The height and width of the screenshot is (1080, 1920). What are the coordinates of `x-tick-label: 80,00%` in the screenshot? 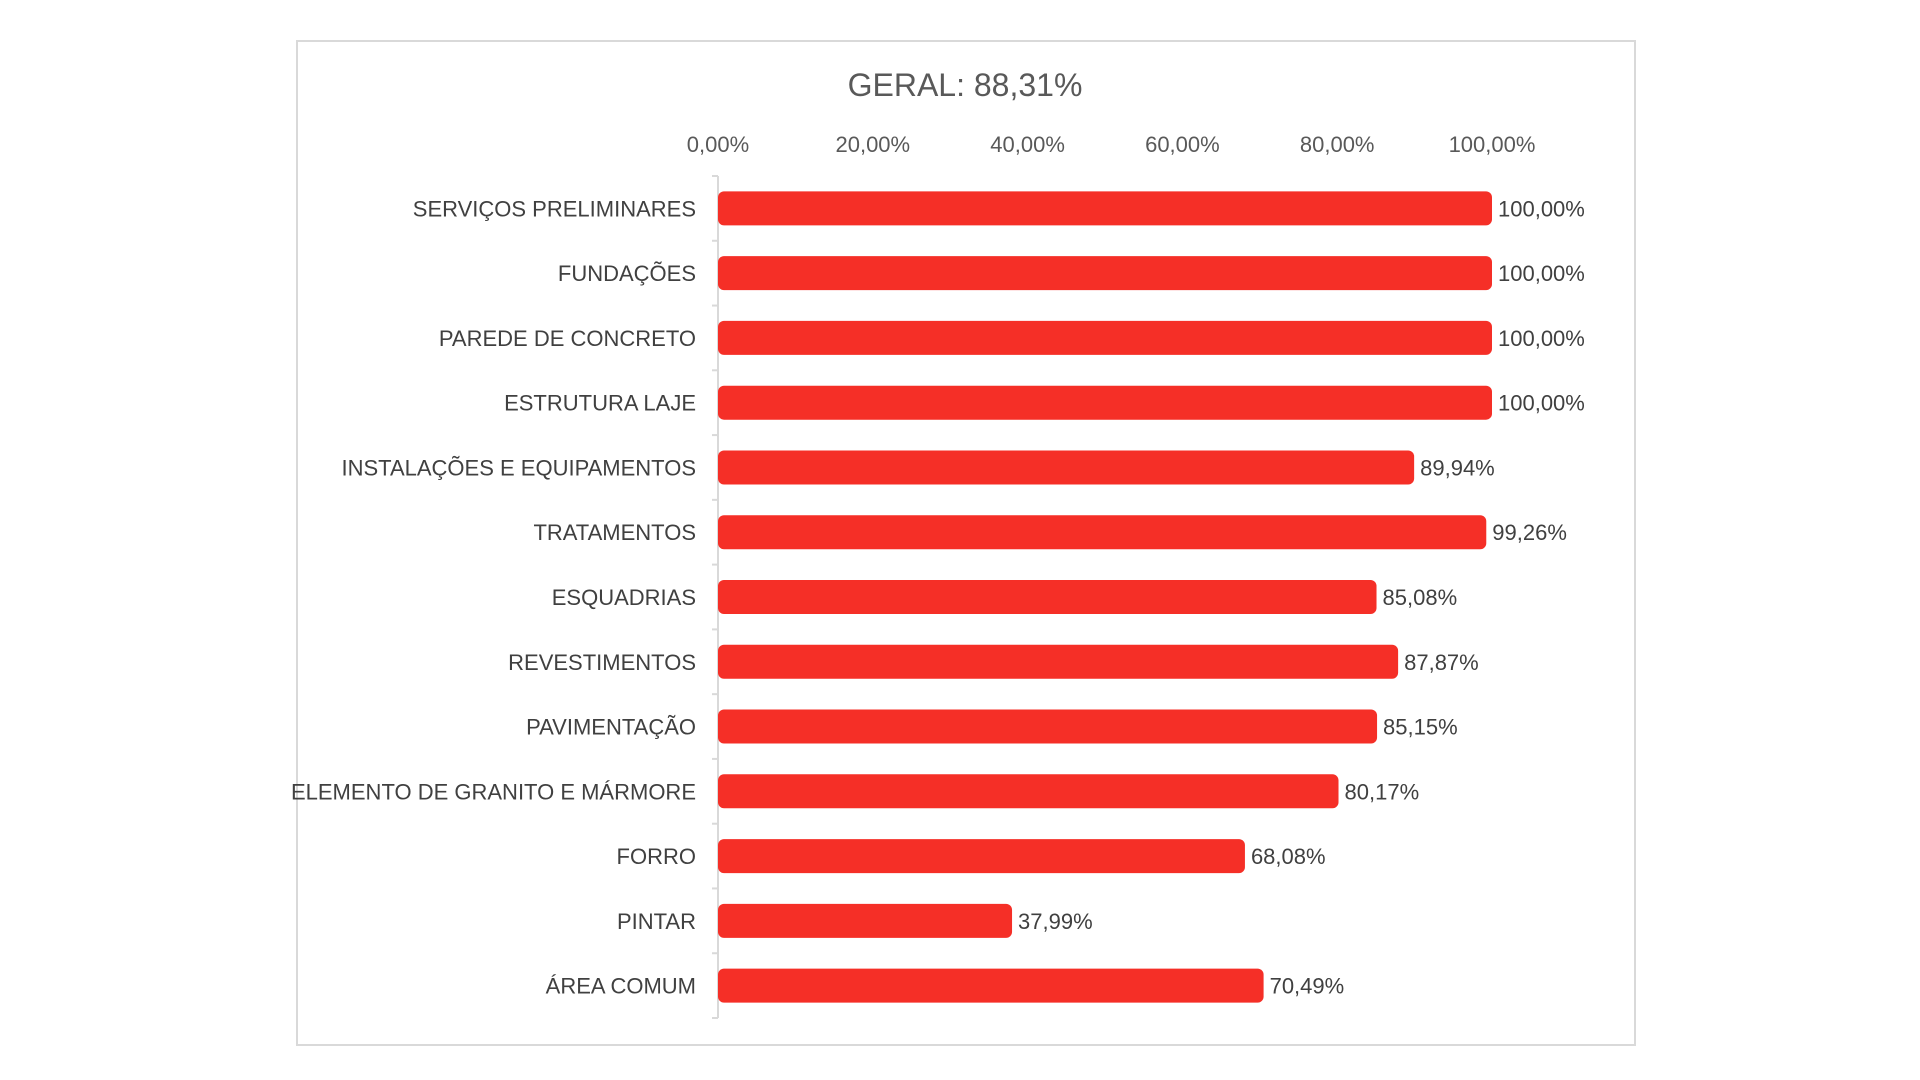 It's located at (1337, 144).